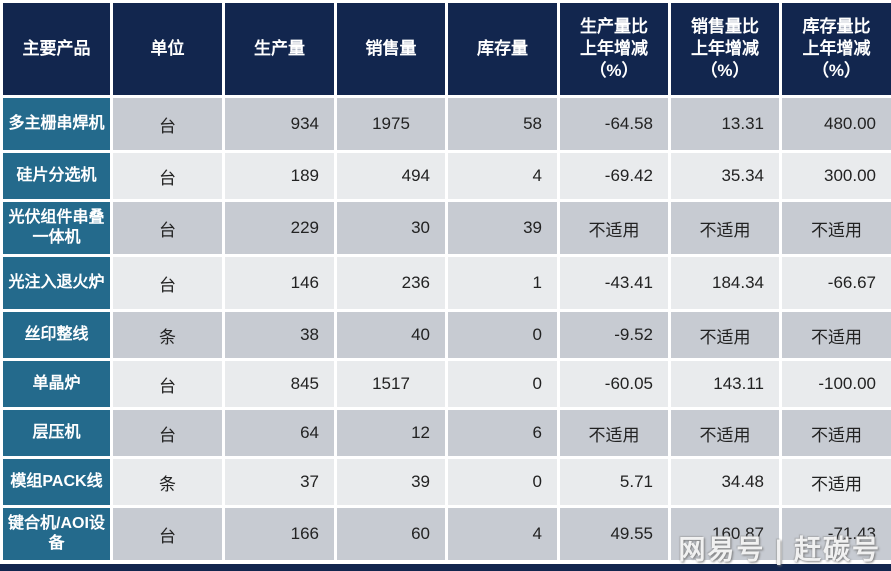 The image size is (891, 571). I want to click on product-name-cell: 多主栅串焊机, so click(56, 124).